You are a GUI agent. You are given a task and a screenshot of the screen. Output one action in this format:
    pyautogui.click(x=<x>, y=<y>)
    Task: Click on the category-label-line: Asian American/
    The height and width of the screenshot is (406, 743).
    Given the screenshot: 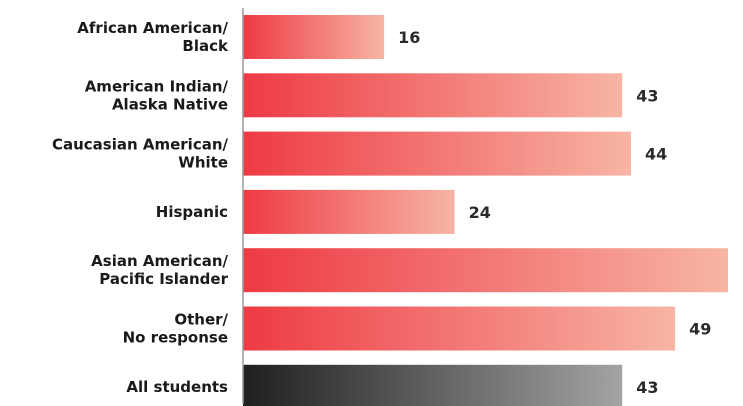 What is the action you would take?
    pyautogui.click(x=159, y=261)
    